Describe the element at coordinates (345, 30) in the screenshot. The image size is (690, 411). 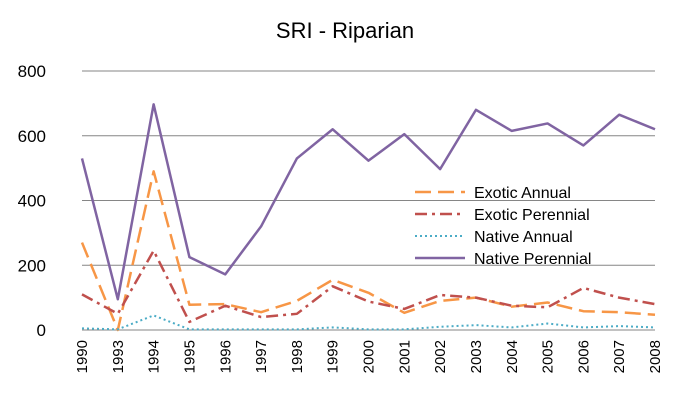
I see `chart-title: SRI - Riparian` at that location.